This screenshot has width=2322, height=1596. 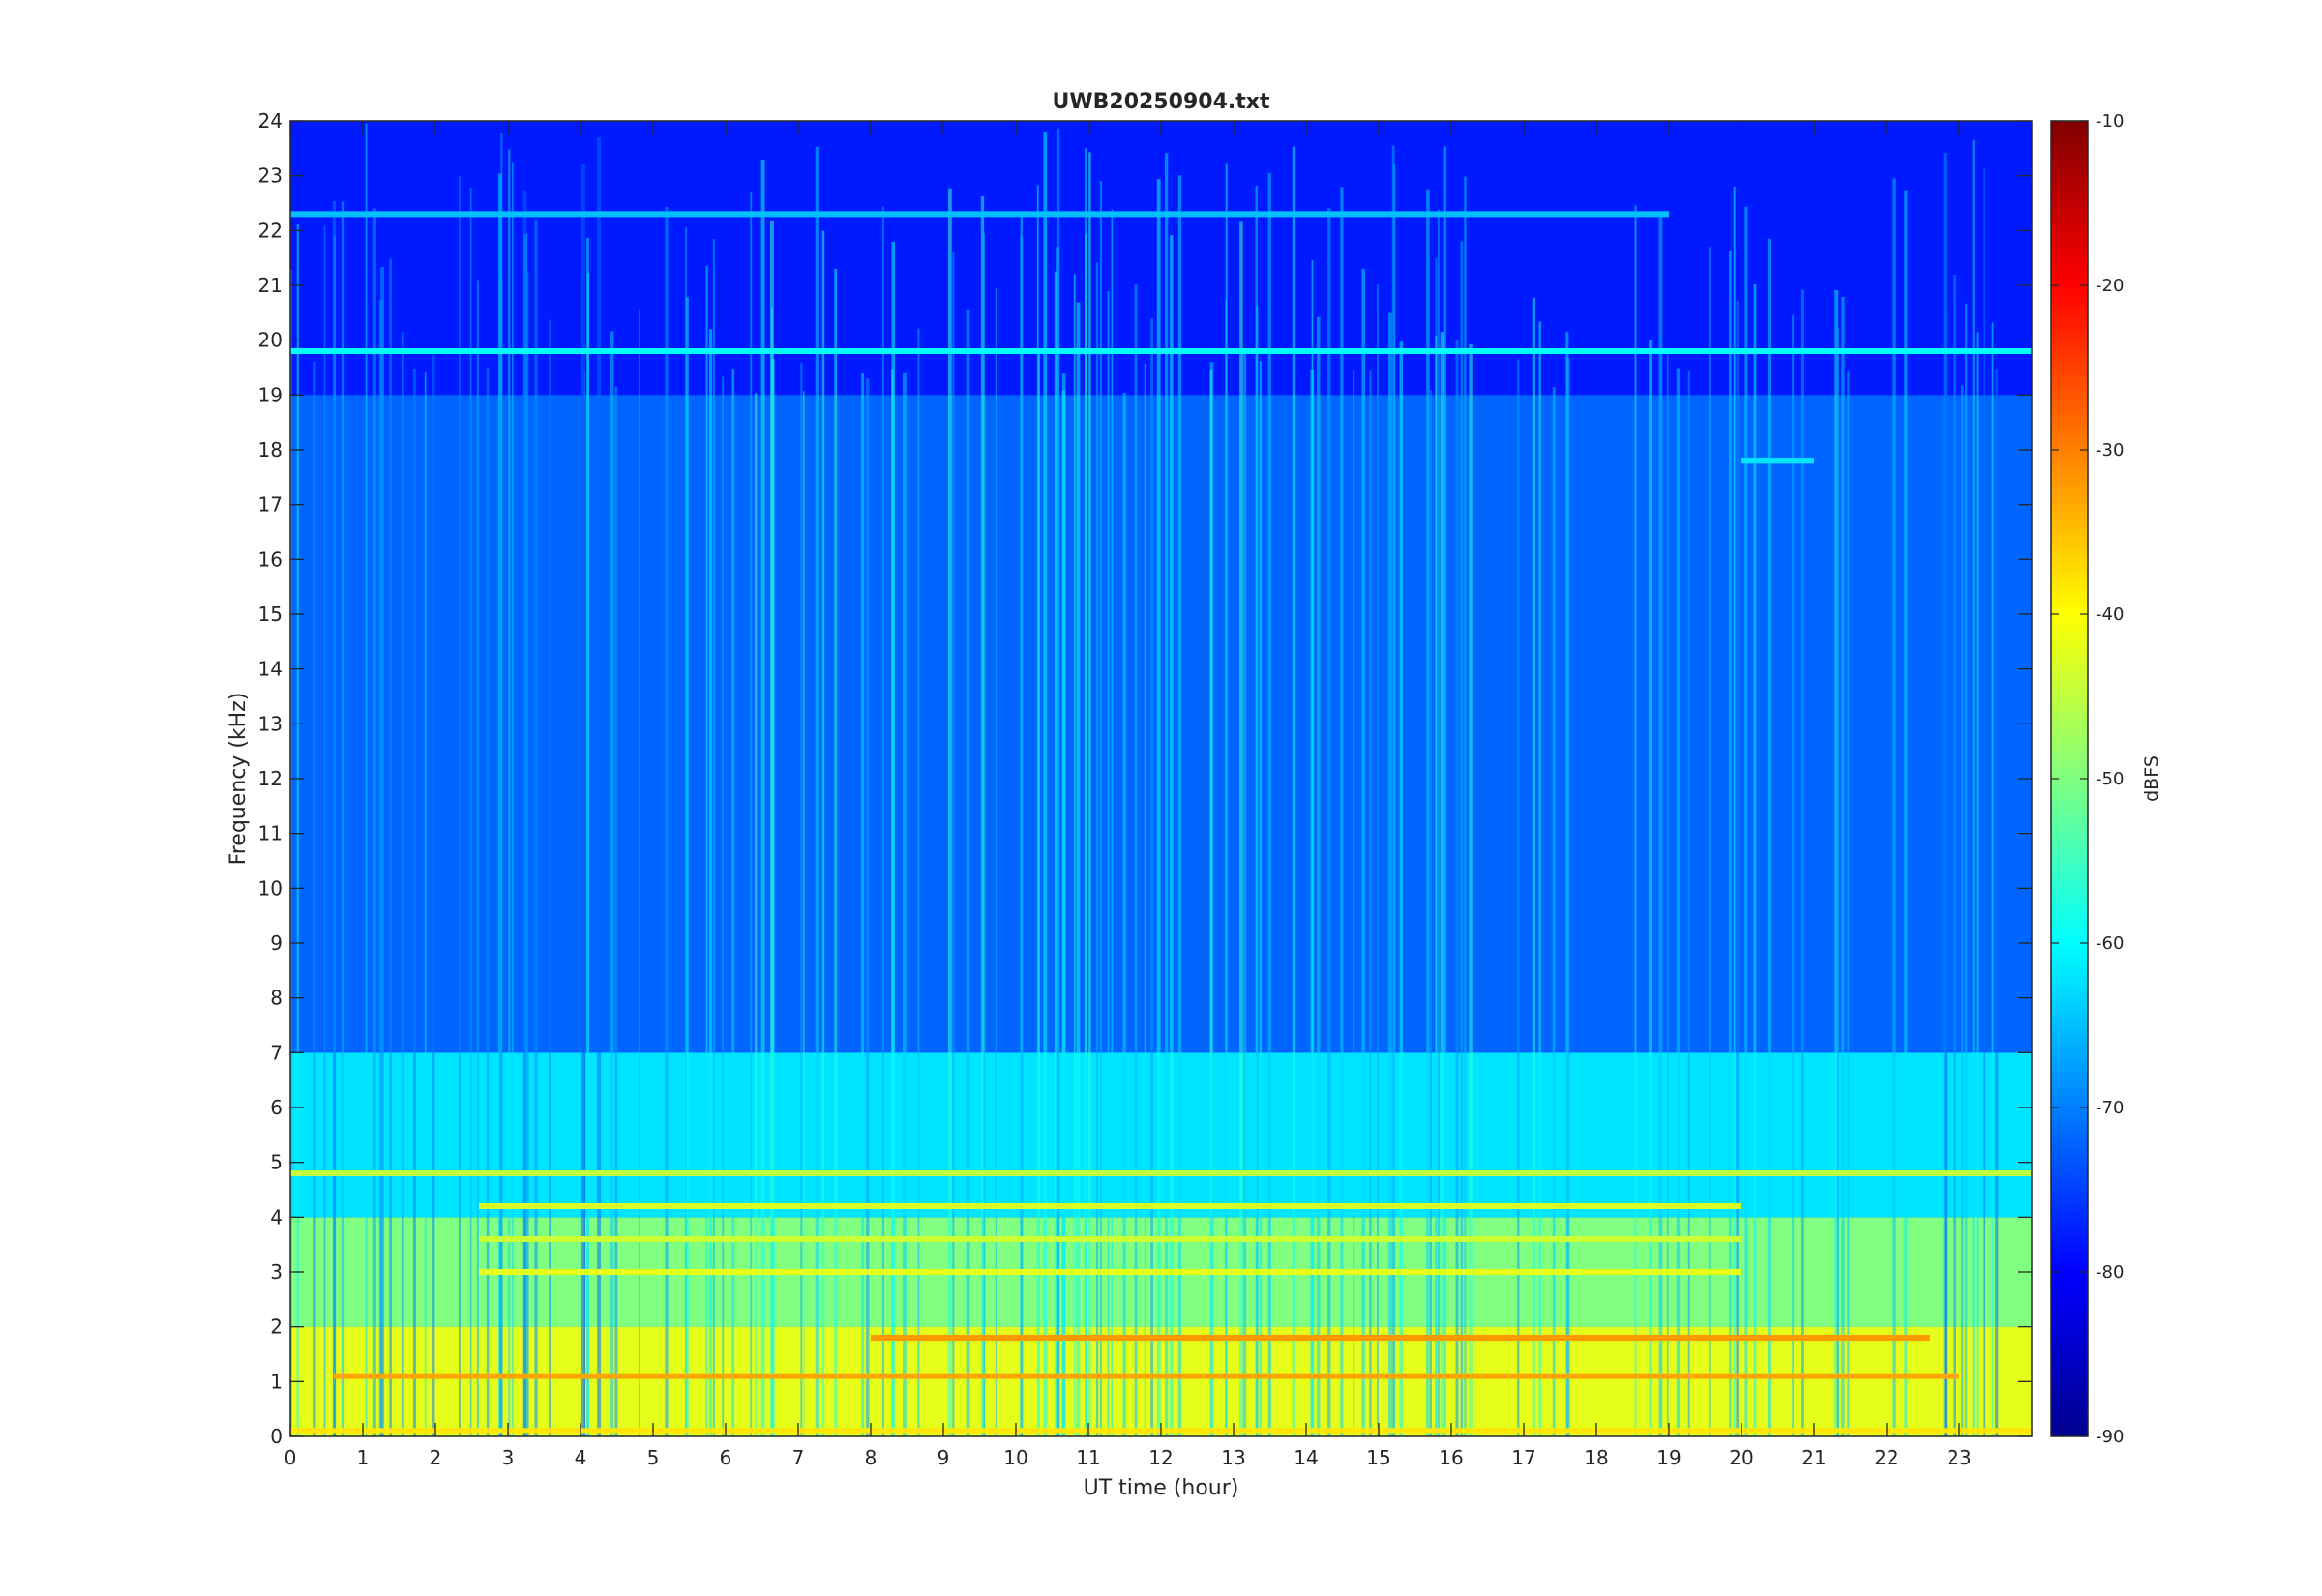 I want to click on y-tick-label: 13, so click(x=270, y=723).